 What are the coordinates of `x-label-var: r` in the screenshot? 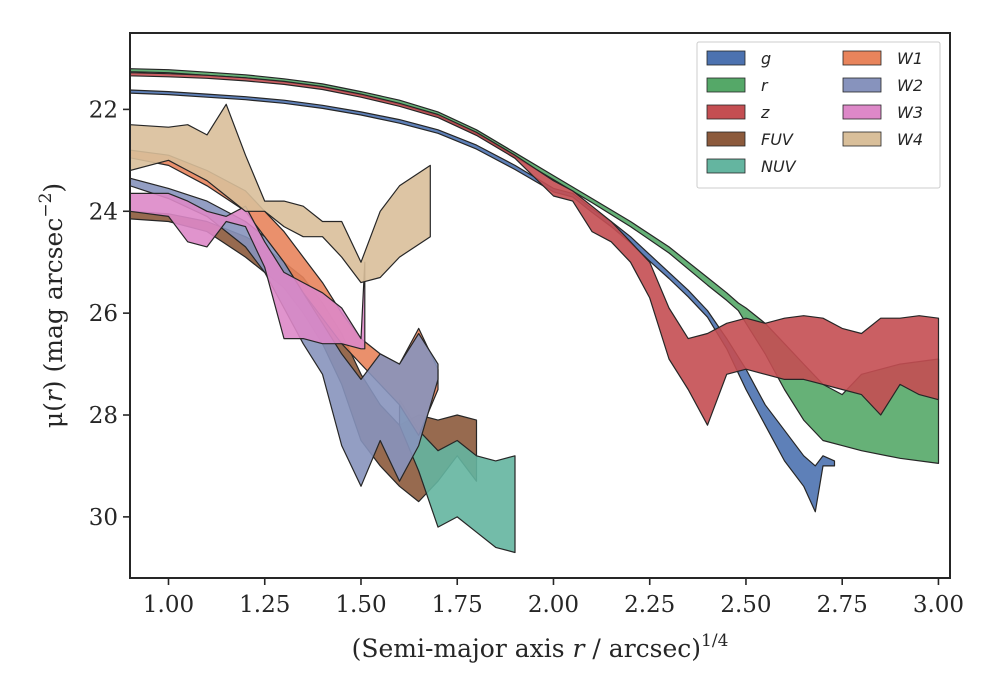 It's located at (580, 648).